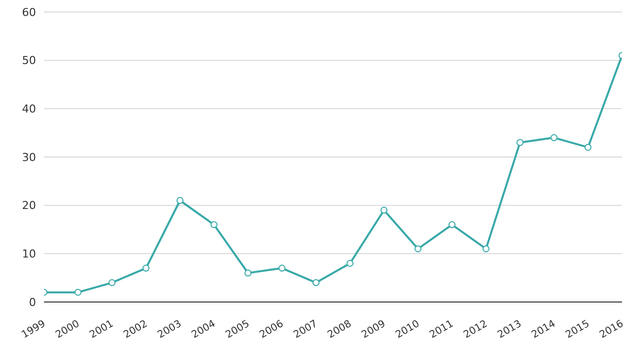 Image resolution: width=640 pixels, height=350 pixels. Describe the element at coordinates (32, 302) in the screenshot. I see `y-tick-label: 0` at that location.